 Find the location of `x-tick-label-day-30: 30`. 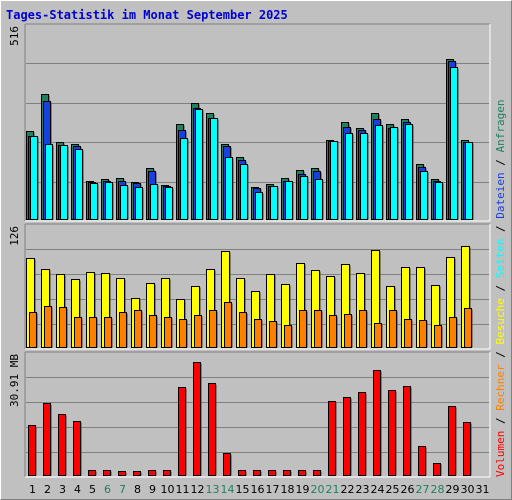

x-tick-label-day-30: 30 is located at coordinates (468, 489).